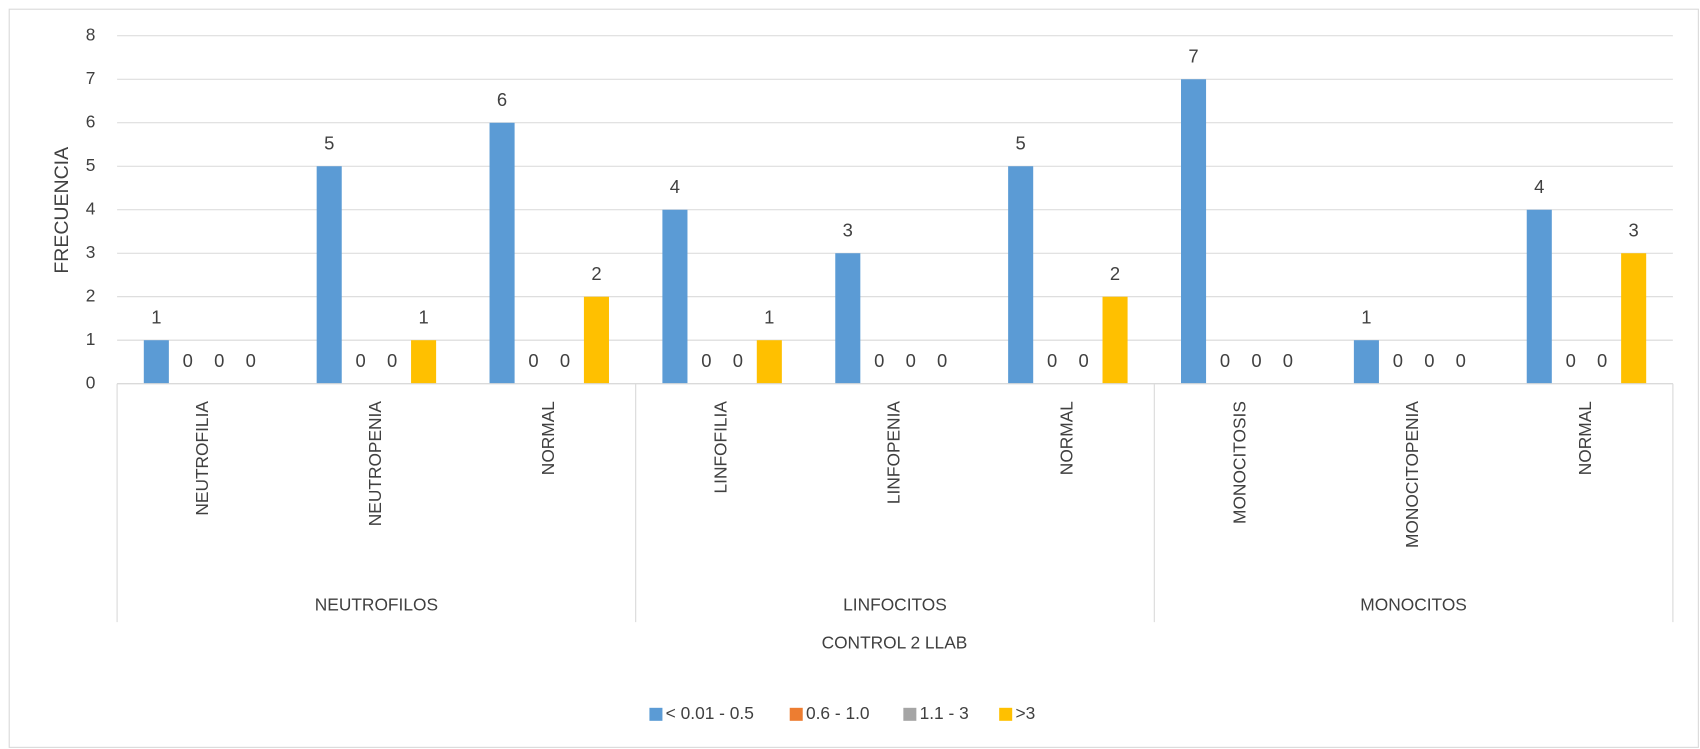 The height and width of the screenshot is (749, 1700). I want to click on x-tick-label: MONOCITOPENIA, so click(1412, 474).